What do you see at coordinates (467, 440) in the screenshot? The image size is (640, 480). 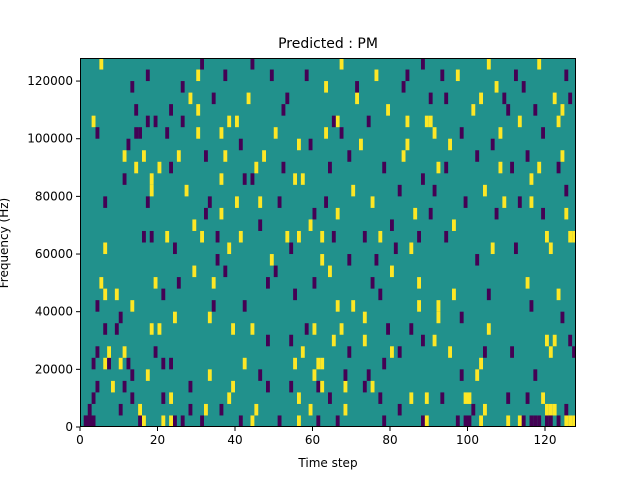 I see `x-tick-label: 100` at bounding box center [467, 440].